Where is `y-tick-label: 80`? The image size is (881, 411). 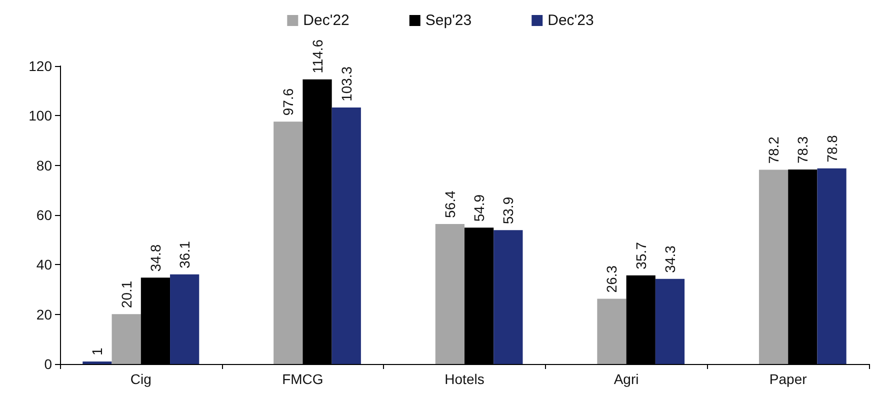
y-tick-label: 80 is located at coordinates (44, 165).